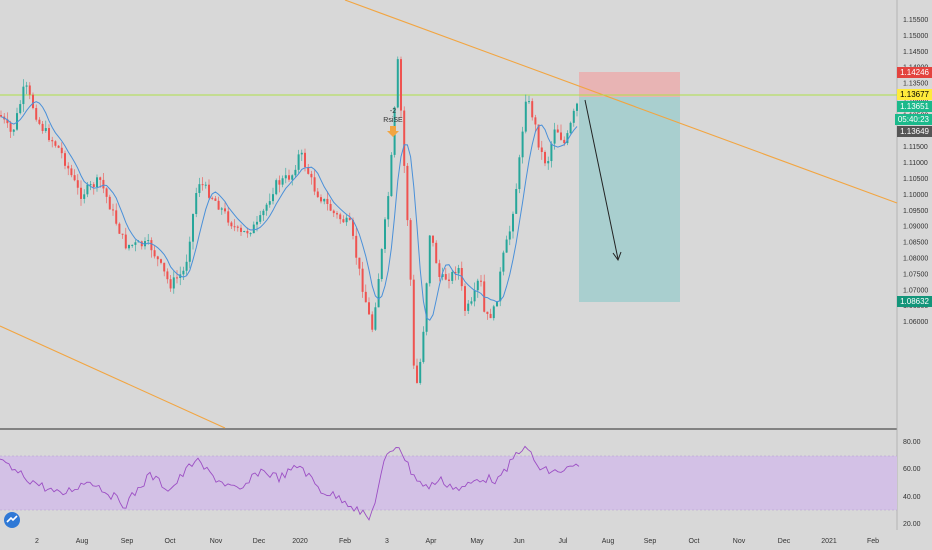 This screenshot has width=932, height=550. Describe the element at coordinates (387, 541) in the screenshot. I see `time-tick-label: 3` at that location.